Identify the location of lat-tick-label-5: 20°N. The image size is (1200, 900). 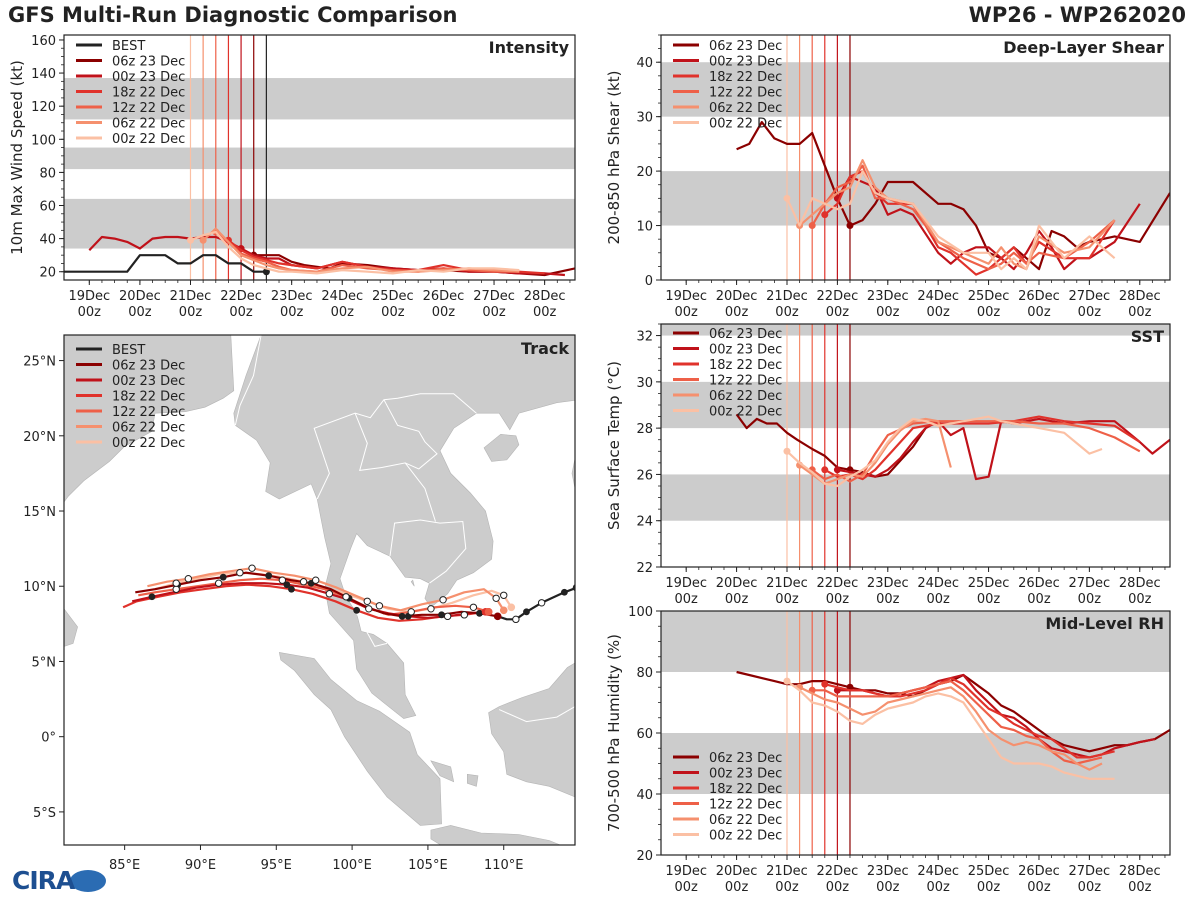
(39, 437).